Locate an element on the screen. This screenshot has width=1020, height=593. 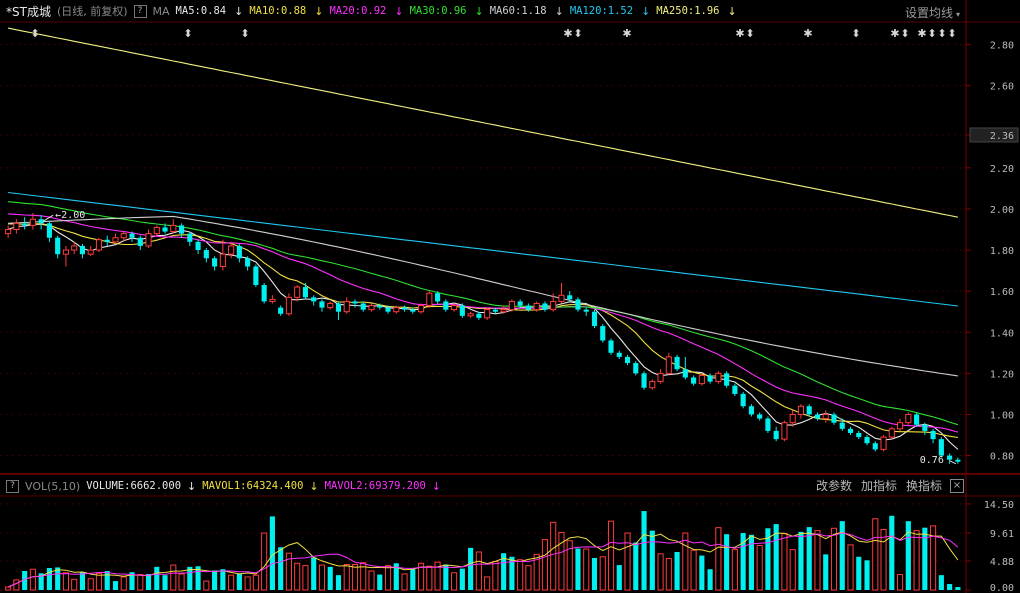
ma-legend-item: MA120:1.52 is located at coordinates (601, 10).